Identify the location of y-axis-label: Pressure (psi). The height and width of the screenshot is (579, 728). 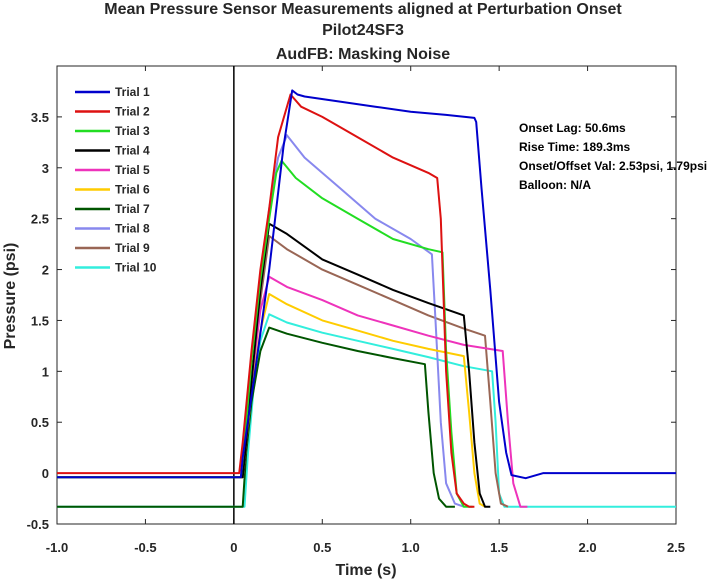
(10, 296).